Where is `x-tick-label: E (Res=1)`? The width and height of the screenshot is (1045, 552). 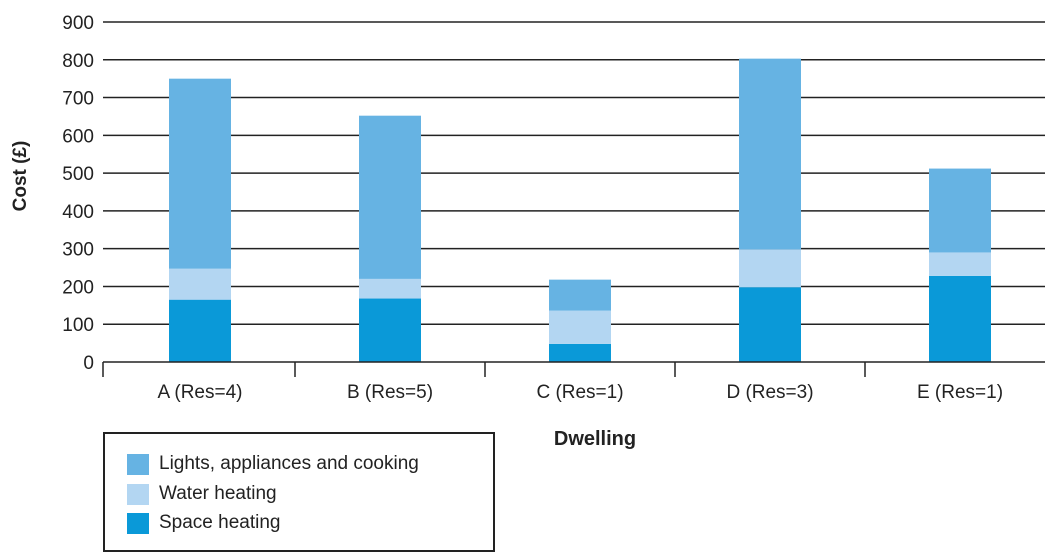 x-tick-label: E (Res=1) is located at coordinates (960, 392).